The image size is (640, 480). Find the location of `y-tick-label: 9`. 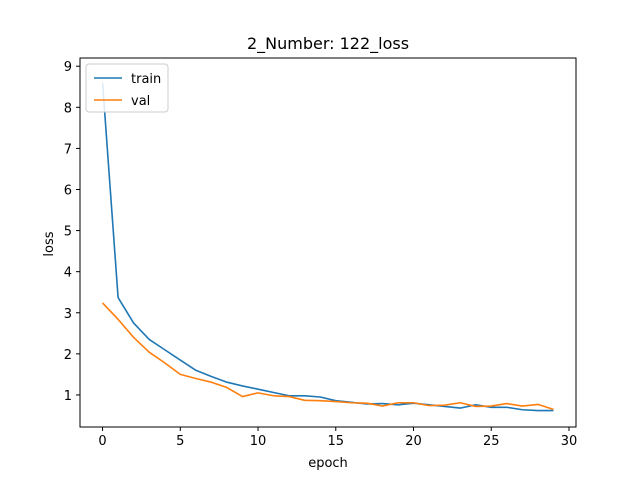

y-tick-label: 9 is located at coordinates (68, 67).